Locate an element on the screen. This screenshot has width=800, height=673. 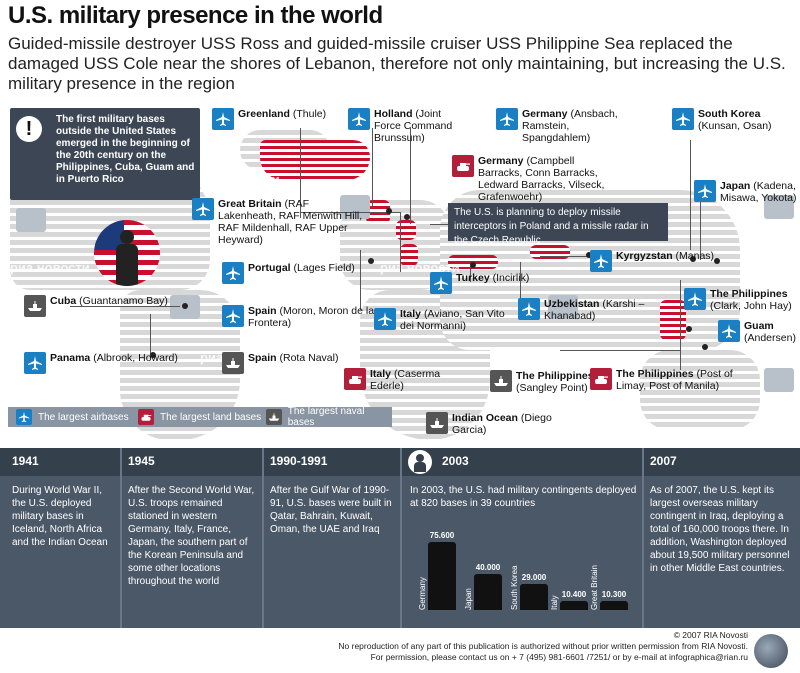
timeline-year: 1990-1991 is located at coordinates (299, 461).